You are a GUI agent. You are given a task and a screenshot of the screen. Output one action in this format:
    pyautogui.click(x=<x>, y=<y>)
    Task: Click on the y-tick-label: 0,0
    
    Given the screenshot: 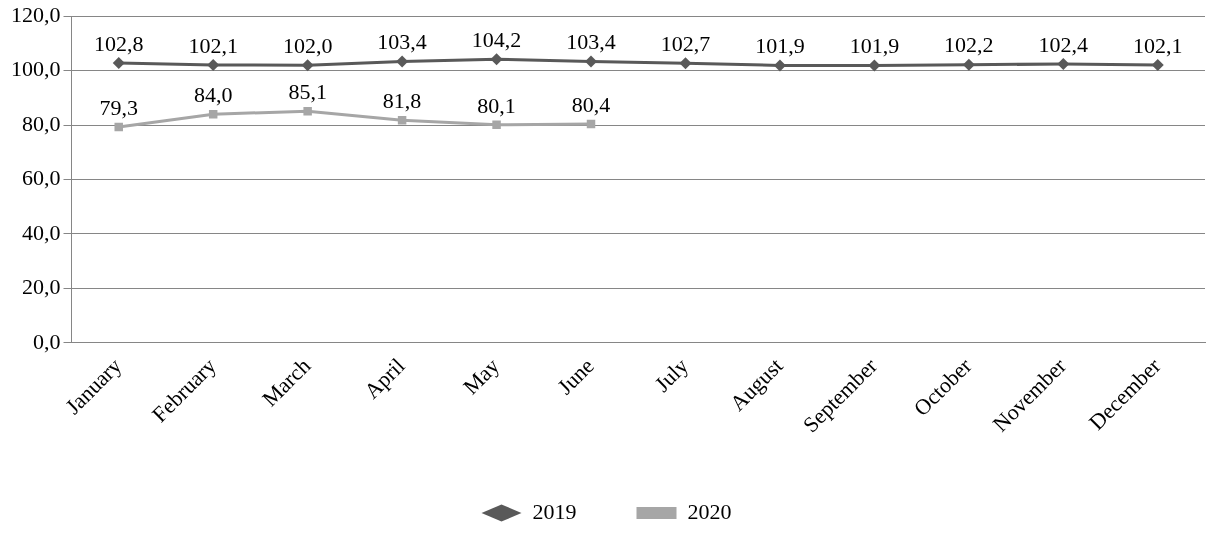 What is the action you would take?
    pyautogui.click(x=47, y=341)
    